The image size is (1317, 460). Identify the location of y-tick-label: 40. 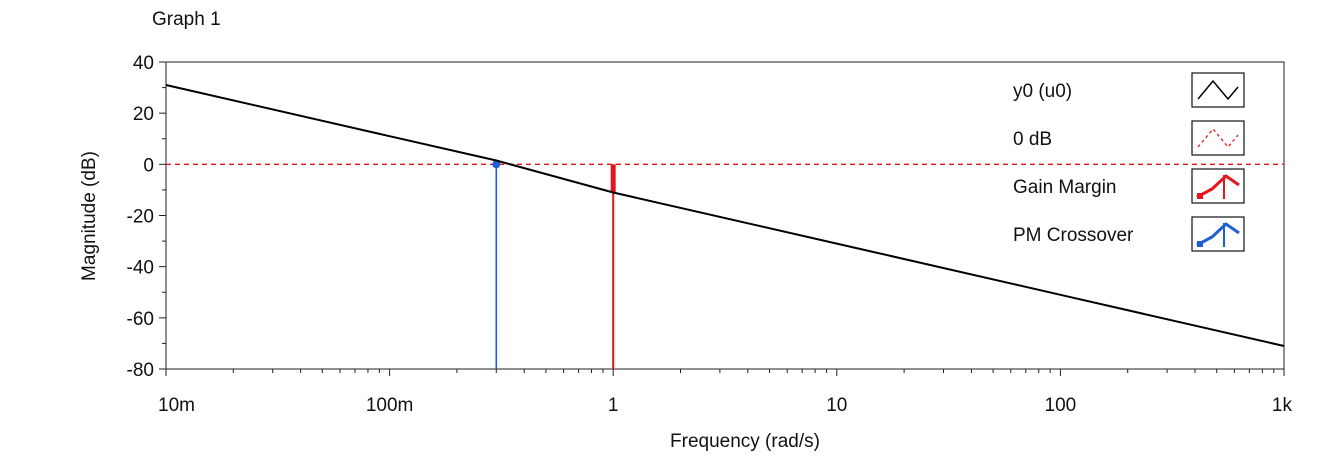
(143, 63).